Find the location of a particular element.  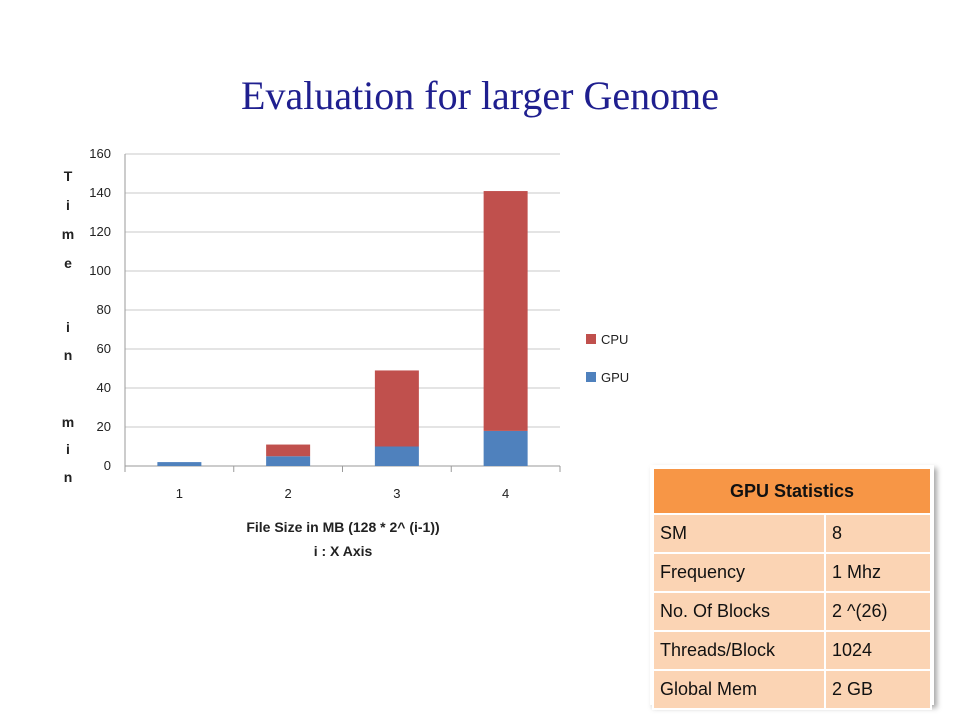

y-tick-label: 20 is located at coordinates (104, 426).